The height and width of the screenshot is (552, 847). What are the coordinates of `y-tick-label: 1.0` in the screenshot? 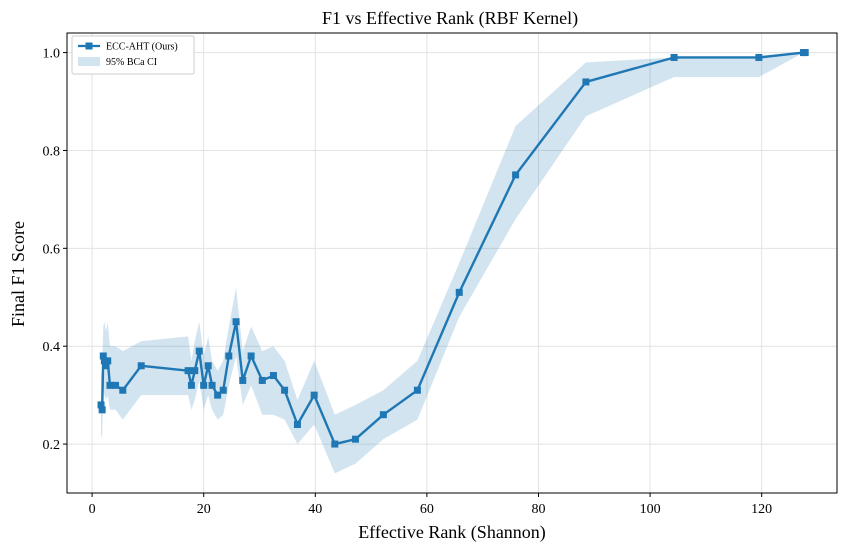 It's located at (52, 54).